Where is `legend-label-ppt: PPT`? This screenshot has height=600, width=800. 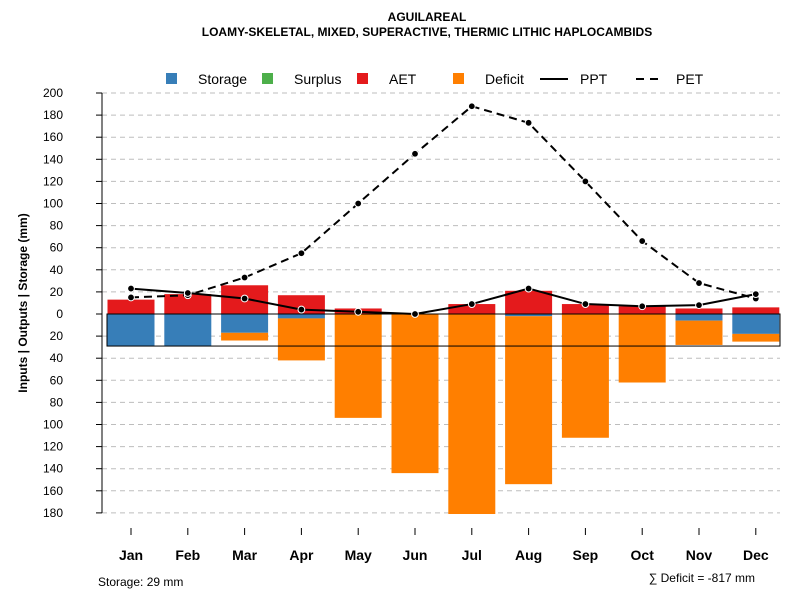
legend-label-ppt: PPT is located at coordinates (594, 79).